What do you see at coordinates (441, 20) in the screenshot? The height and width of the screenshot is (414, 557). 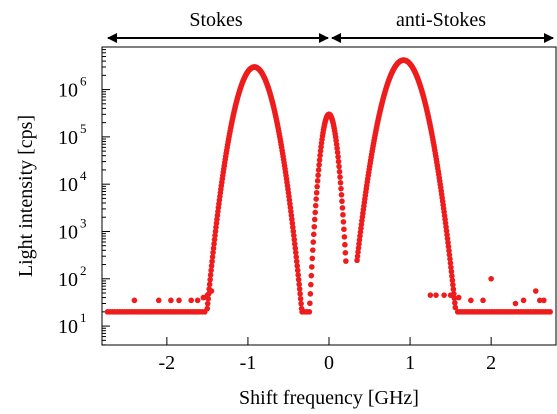 I see `anti-stokes-label: anti-Stokes` at bounding box center [441, 20].